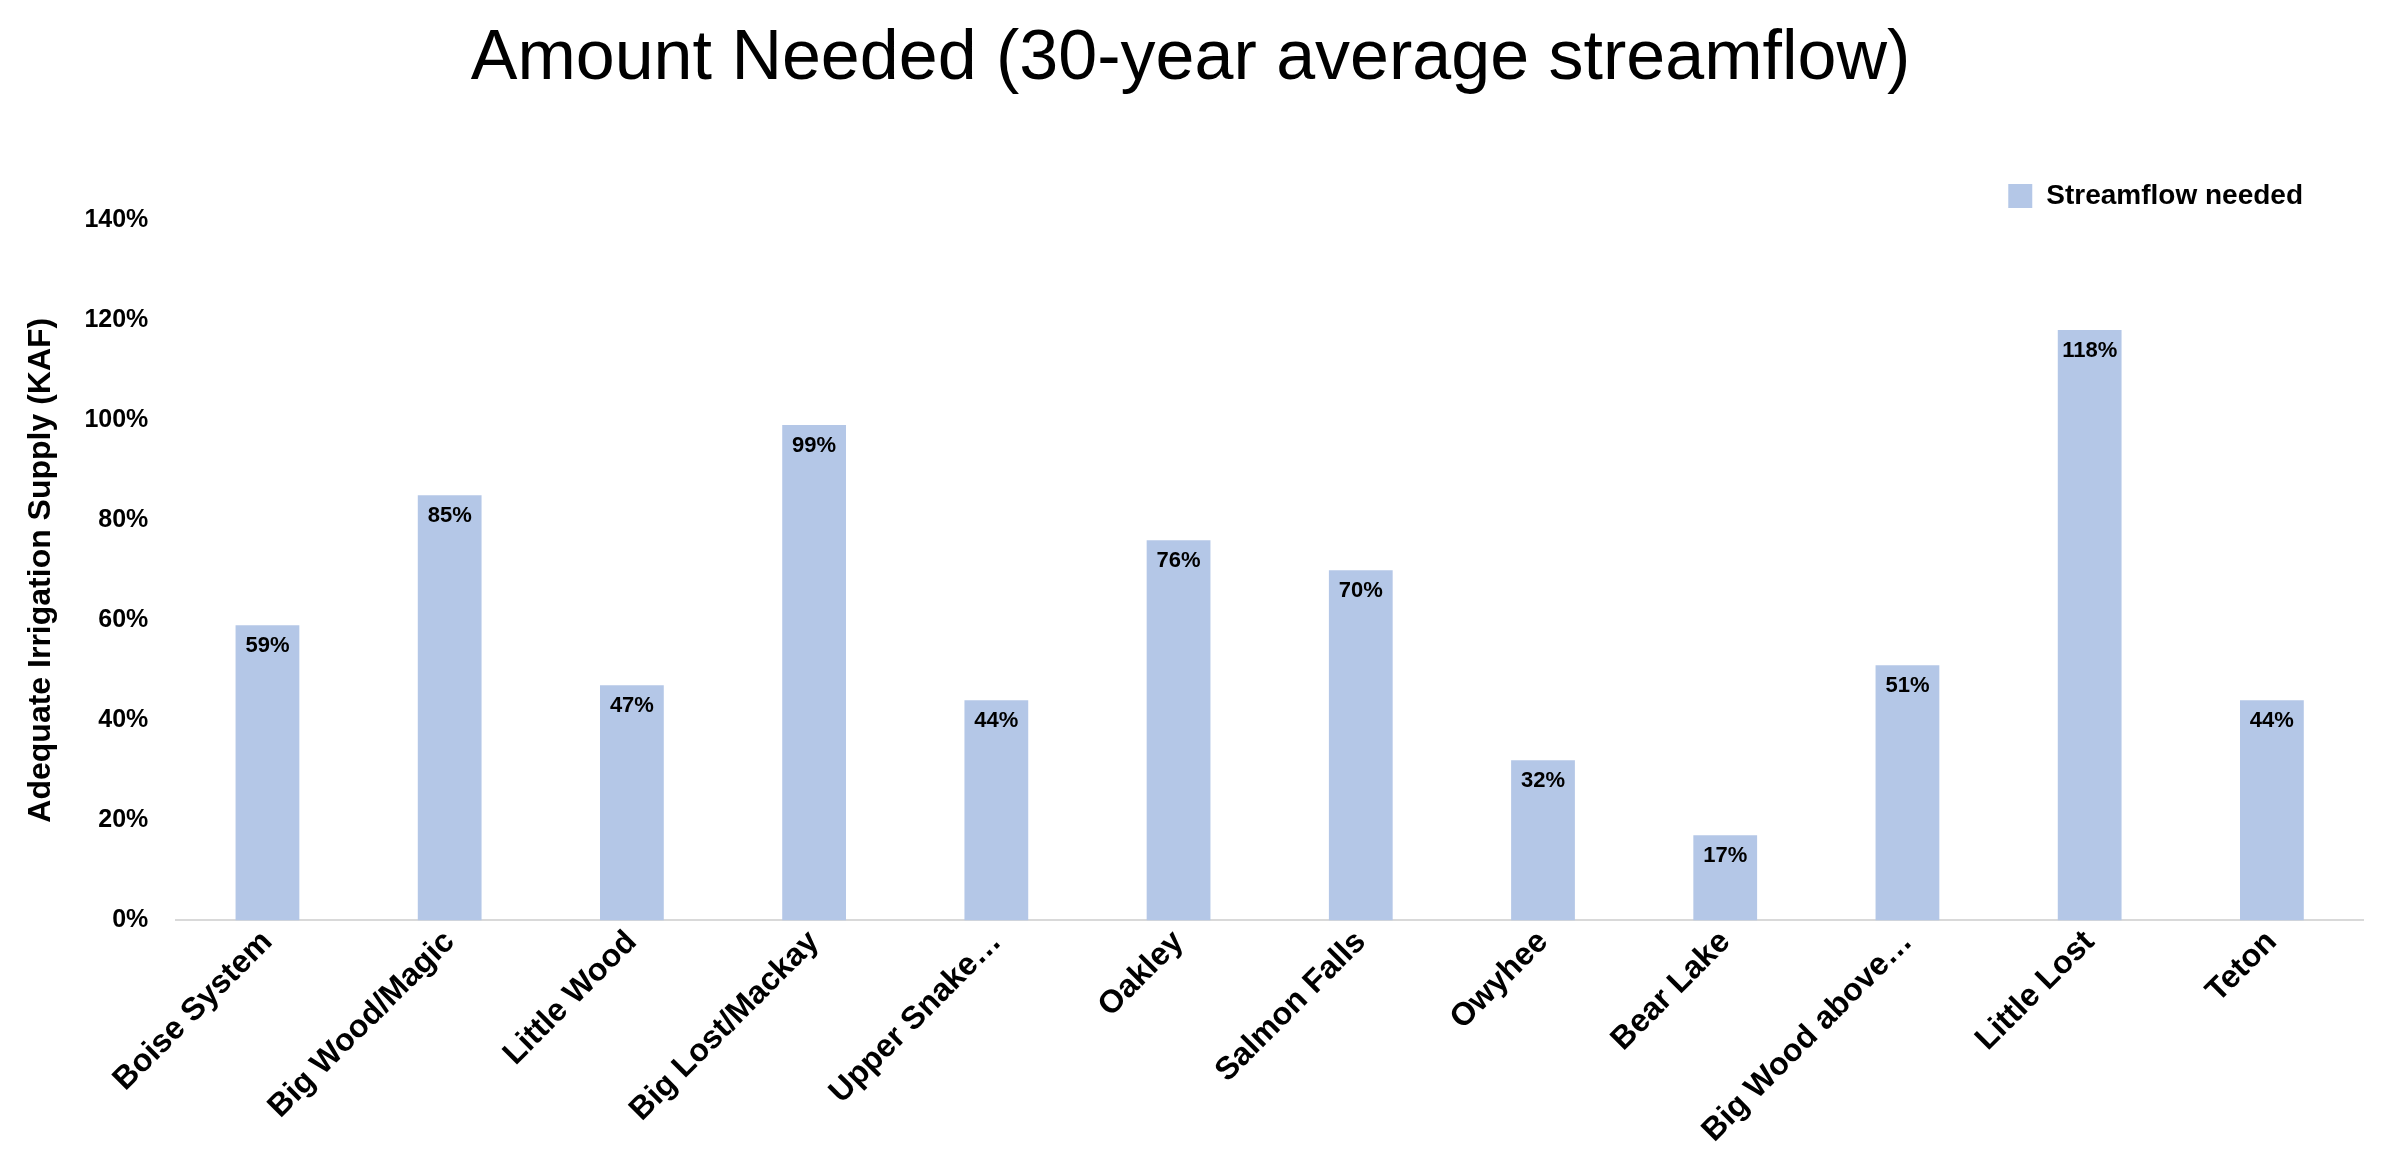 Image resolution: width=2405 pixels, height=1174 pixels. What do you see at coordinates (1543, 780) in the screenshot?
I see `text: 32%` at bounding box center [1543, 780].